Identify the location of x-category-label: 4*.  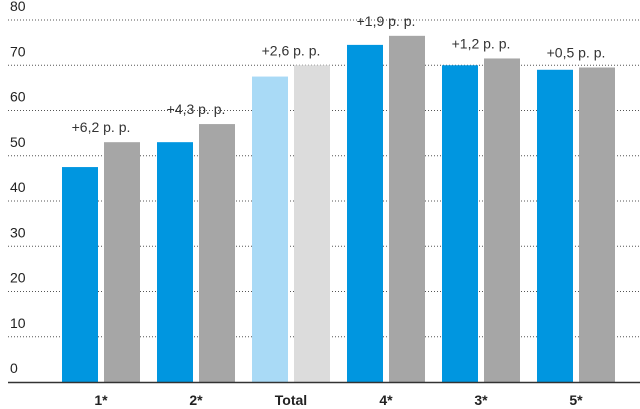
(386, 400).